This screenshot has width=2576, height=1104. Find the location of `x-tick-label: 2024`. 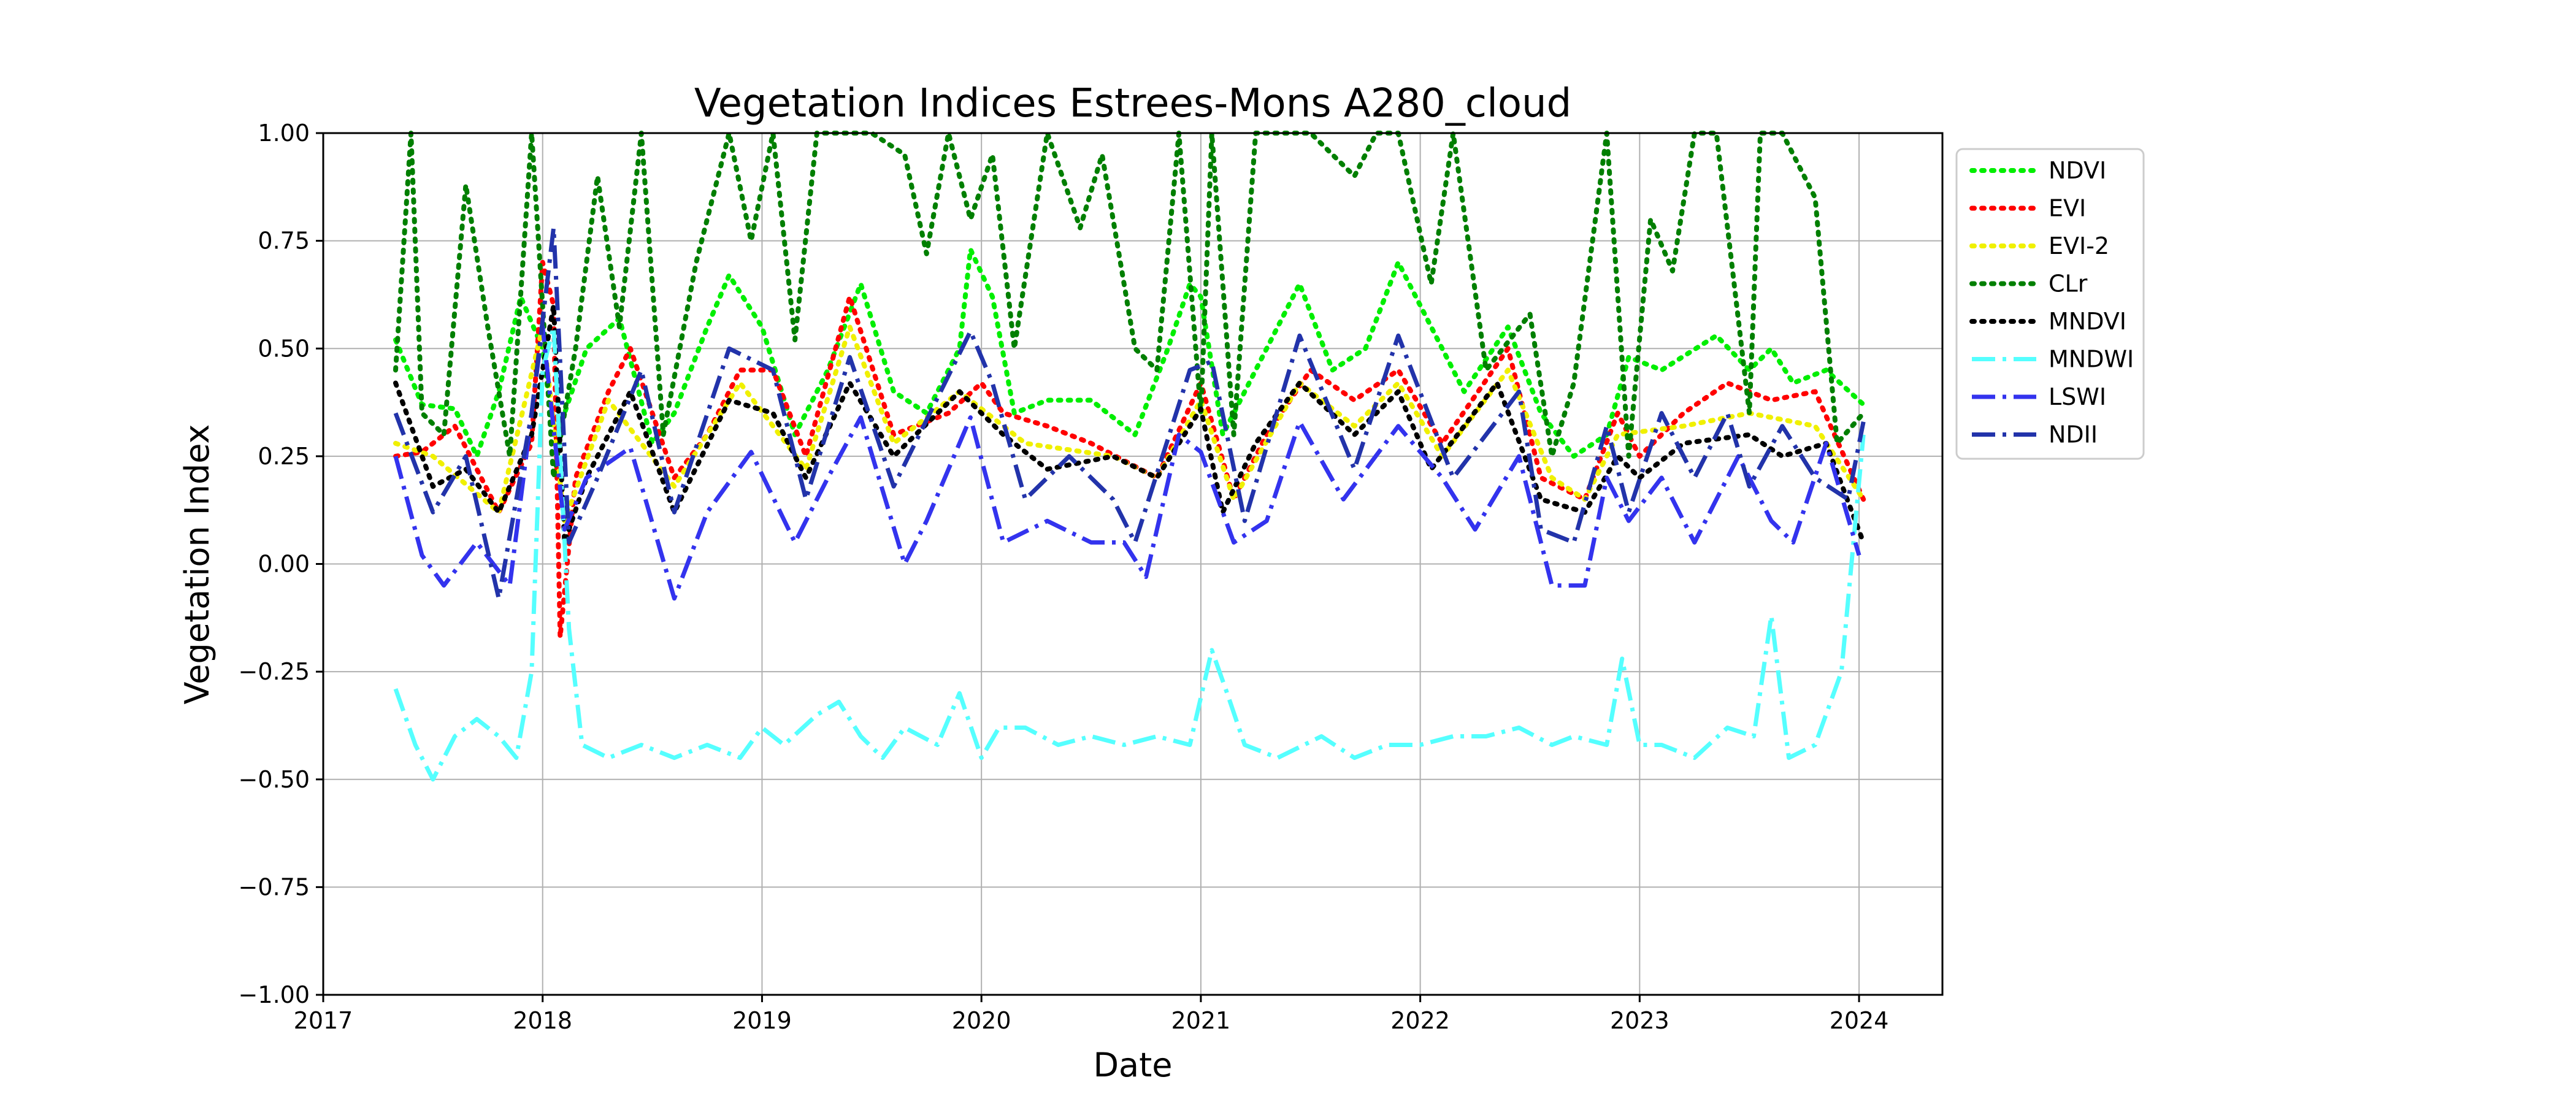

x-tick-label: 2024 is located at coordinates (1859, 1020).